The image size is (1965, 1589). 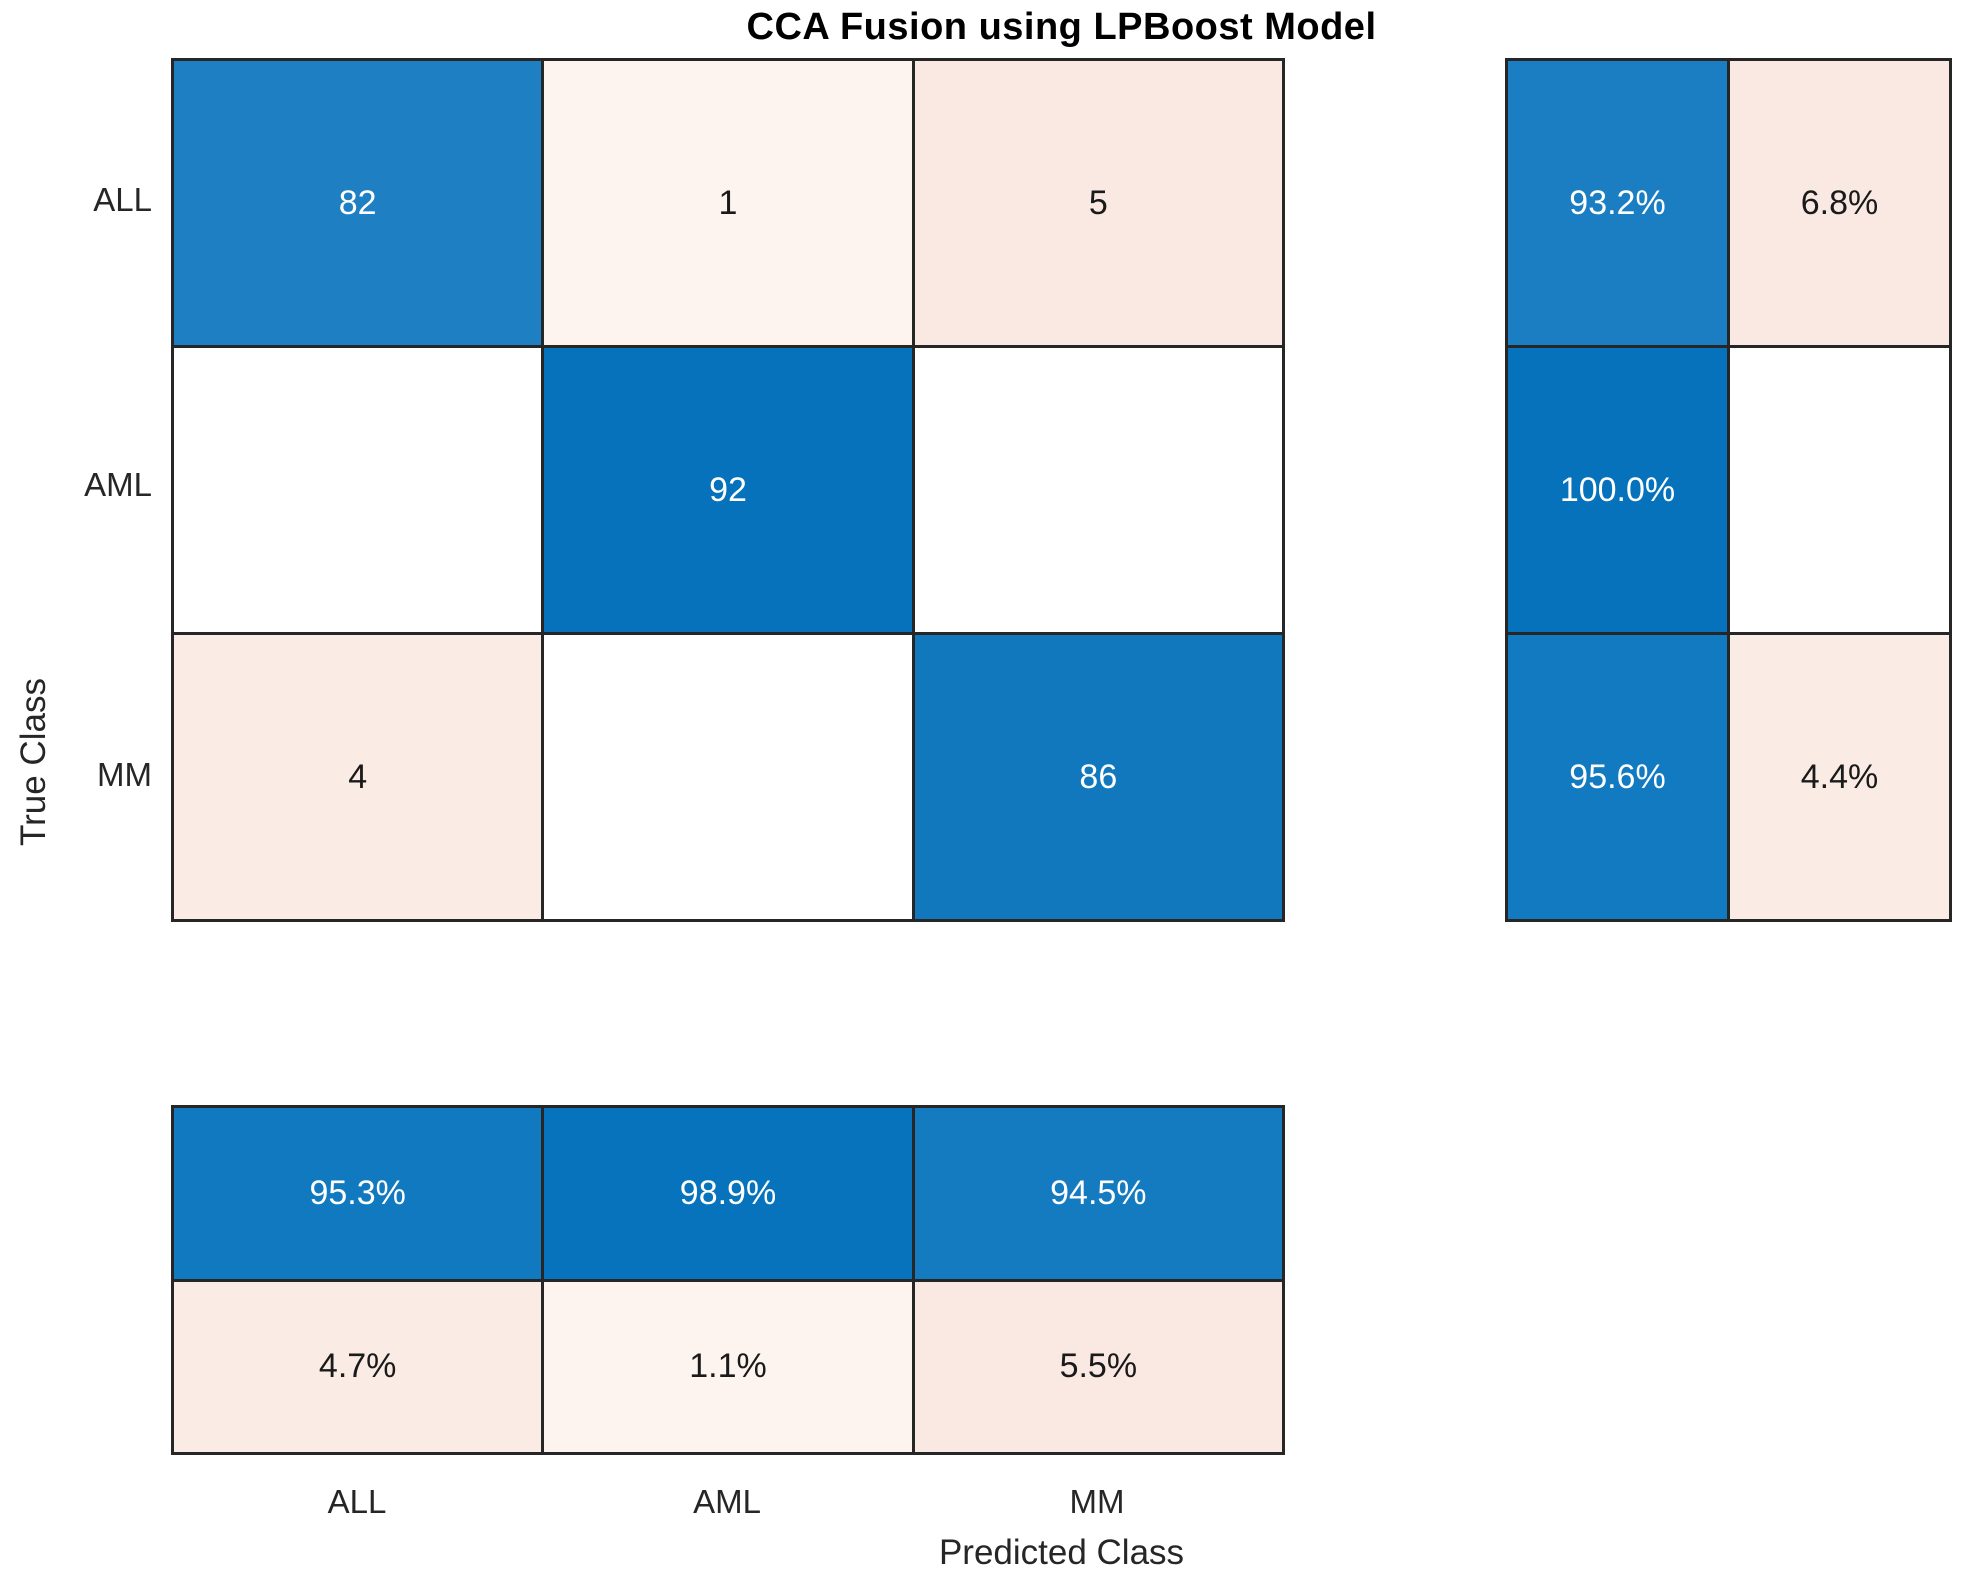 What do you see at coordinates (728, 203) in the screenshot?
I see `matrix-cell-true-ALL-pred-AML: 1` at bounding box center [728, 203].